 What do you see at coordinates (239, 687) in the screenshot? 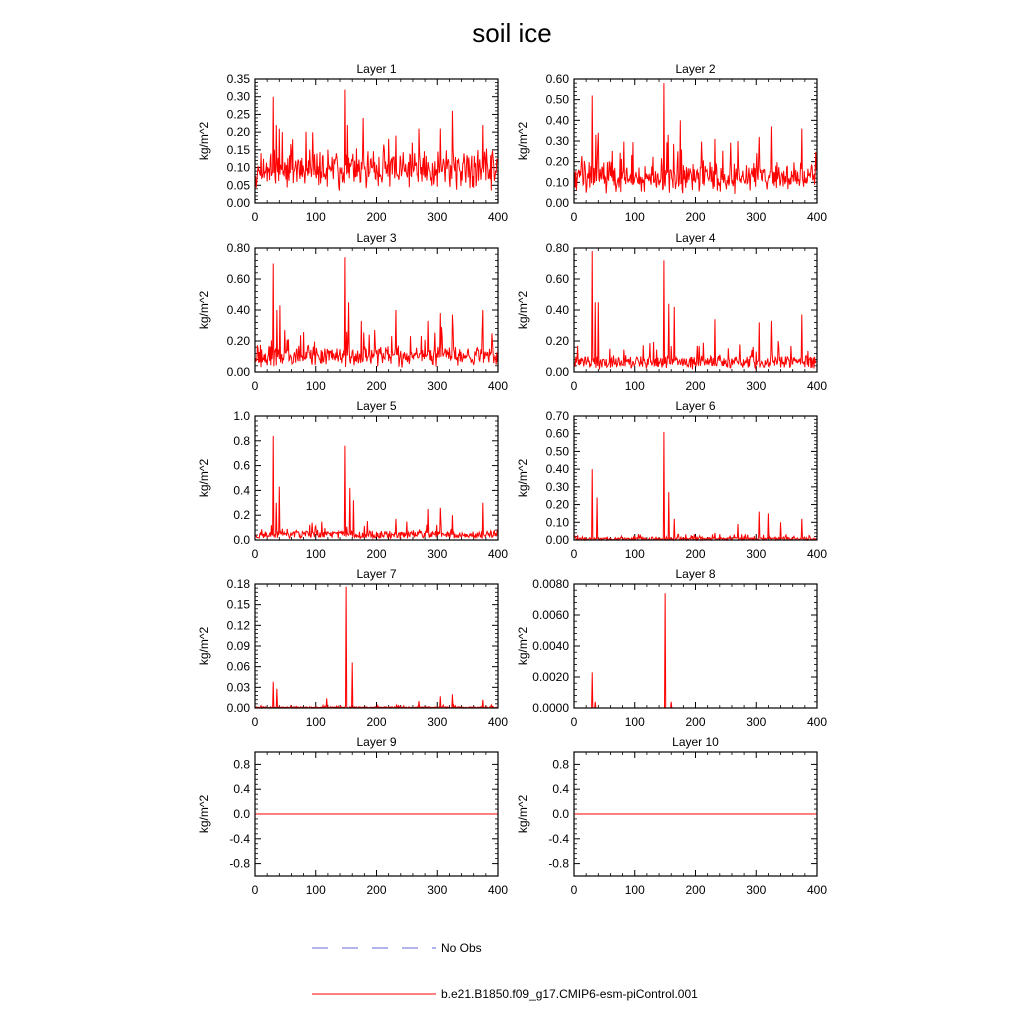
I see `y-tick-label: 0.03` at bounding box center [239, 687].